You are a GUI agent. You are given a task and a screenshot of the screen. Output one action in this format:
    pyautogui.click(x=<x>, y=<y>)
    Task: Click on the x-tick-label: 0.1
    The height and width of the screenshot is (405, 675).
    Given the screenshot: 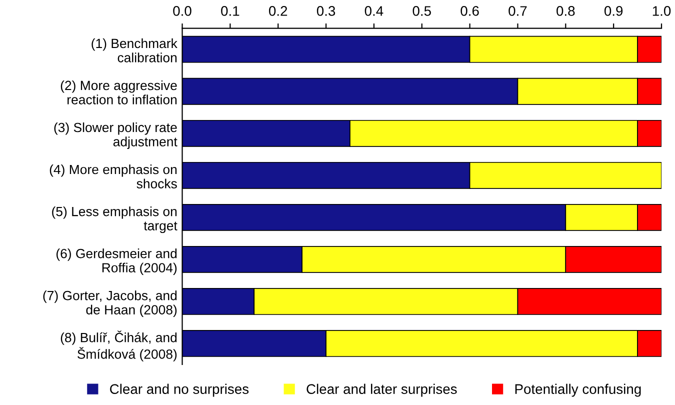 What is the action you would take?
    pyautogui.click(x=230, y=11)
    